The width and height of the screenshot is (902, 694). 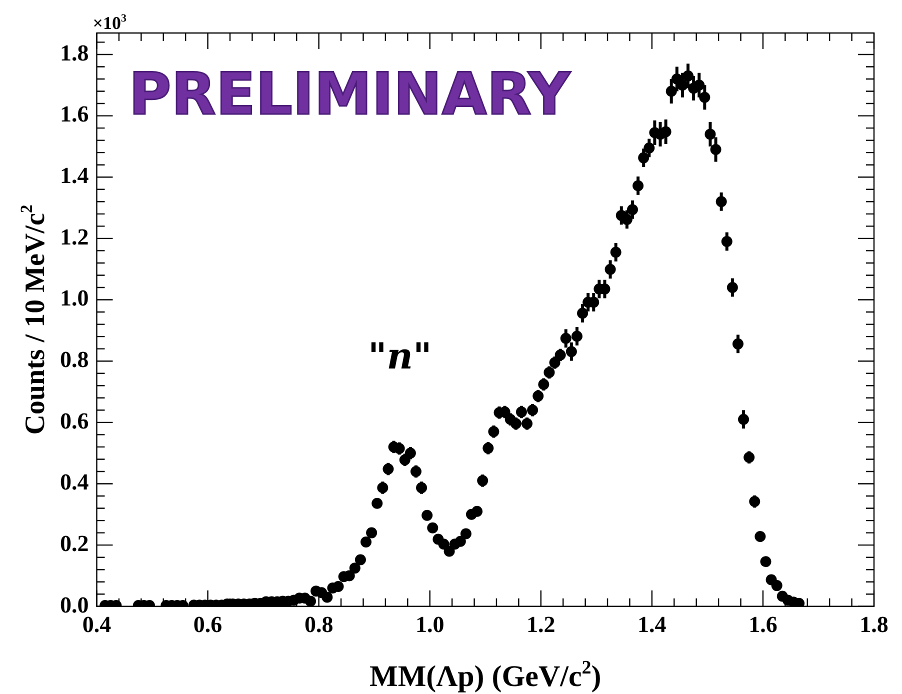 What do you see at coordinates (541, 625) in the screenshot?
I see `x-tick-label: 1.2` at bounding box center [541, 625].